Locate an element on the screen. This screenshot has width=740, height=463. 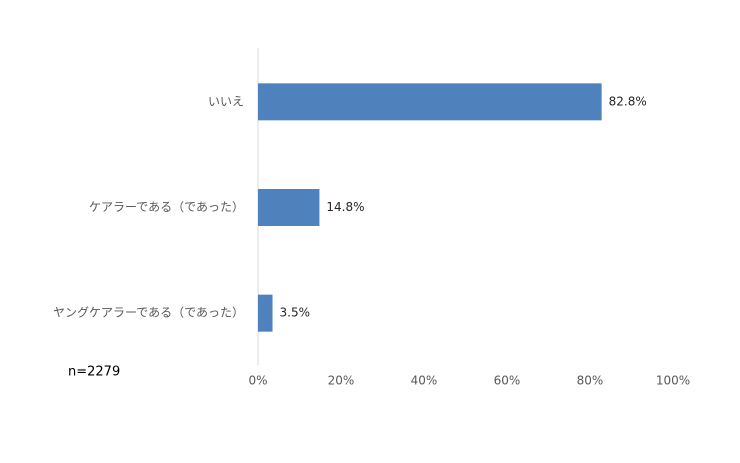
y-tick-label: いいえ is located at coordinates (226, 101).